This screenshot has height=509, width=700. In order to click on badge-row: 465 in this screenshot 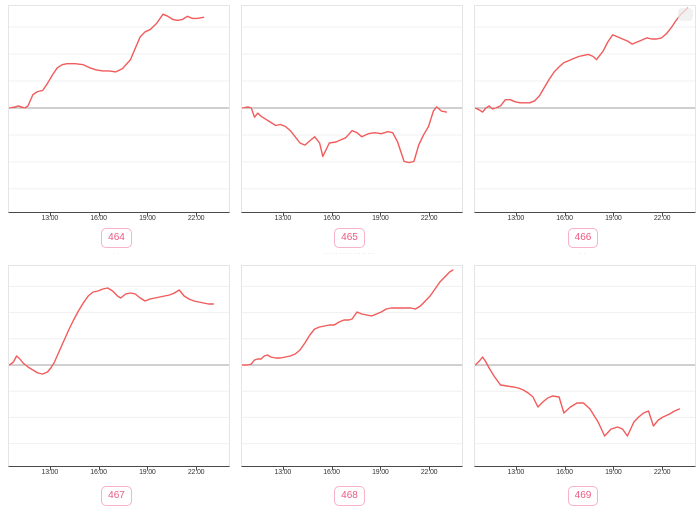, I will do `click(349, 237)`.